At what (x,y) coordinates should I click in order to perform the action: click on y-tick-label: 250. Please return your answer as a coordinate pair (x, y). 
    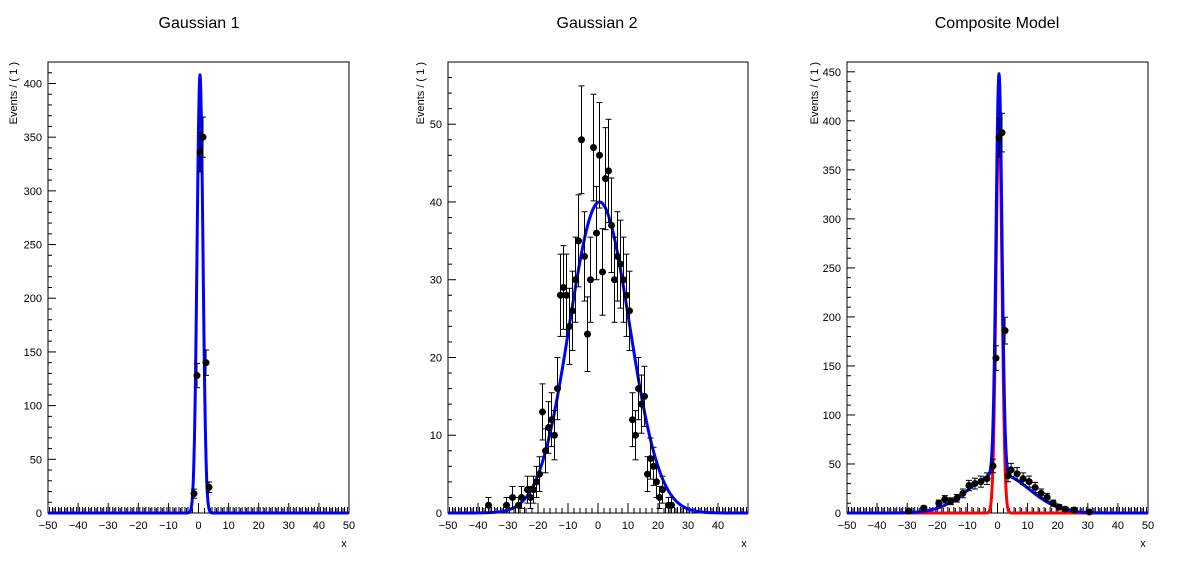
    Looking at the image, I should click on (832, 269).